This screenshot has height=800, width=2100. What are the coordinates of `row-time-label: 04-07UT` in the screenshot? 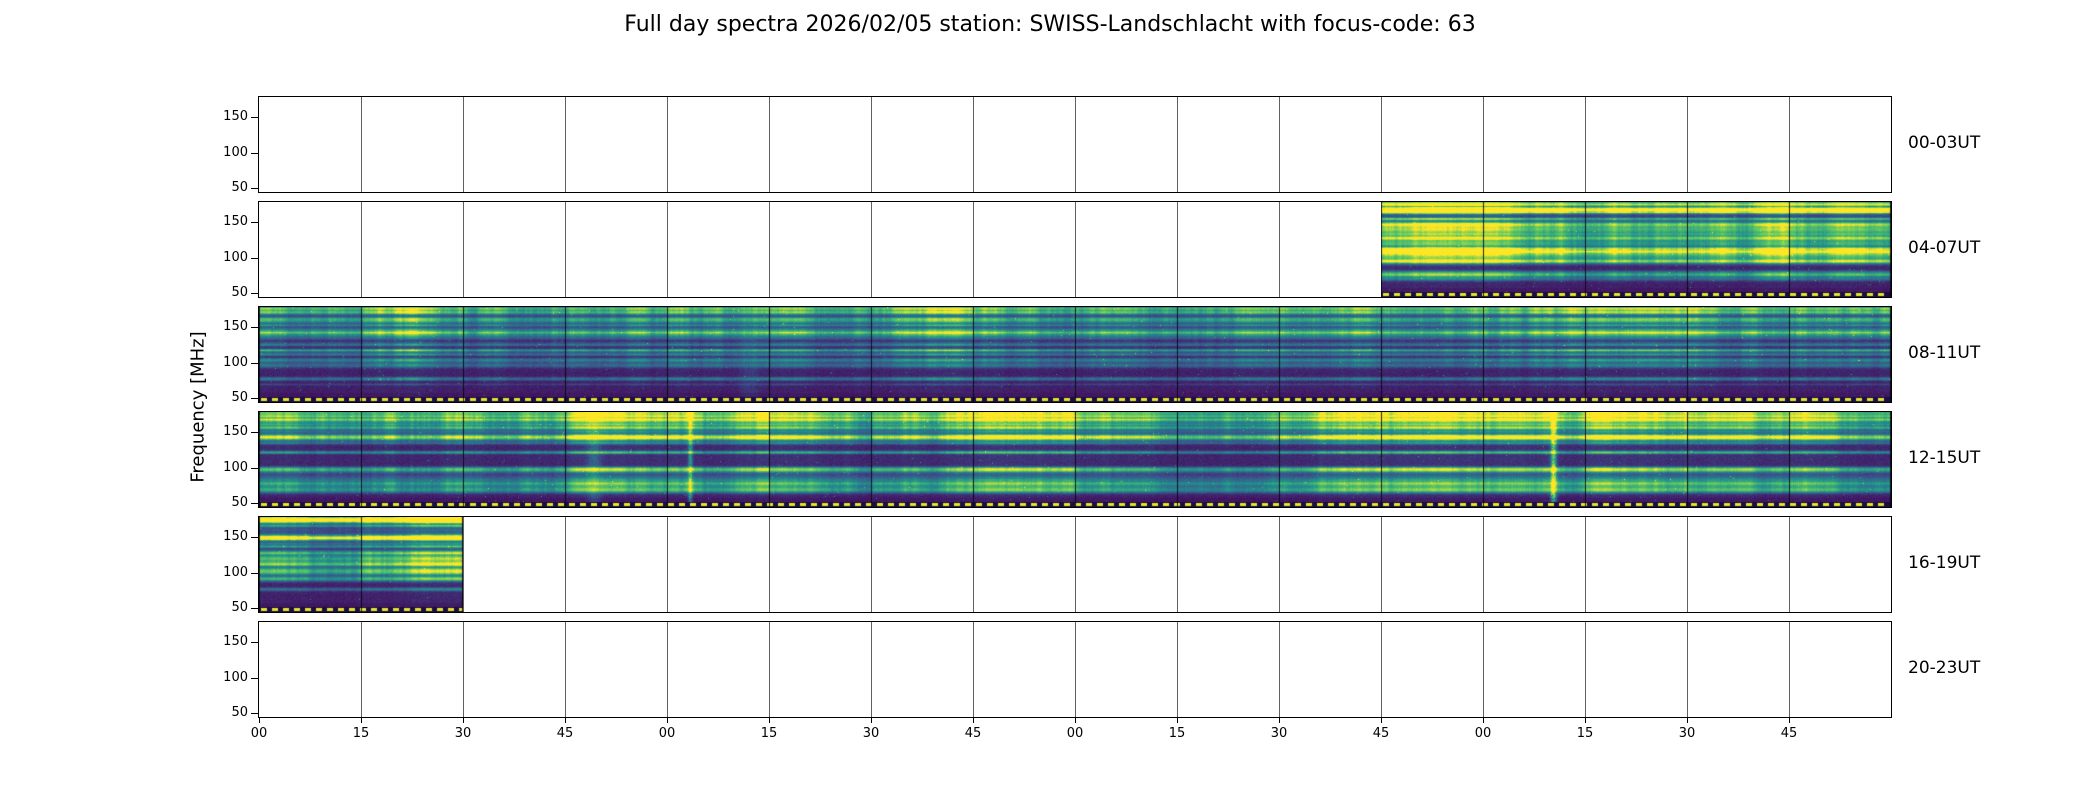 It's located at (1944, 248).